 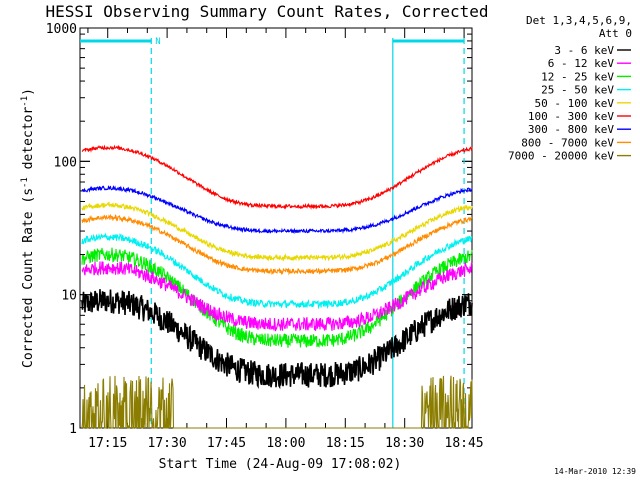 What do you see at coordinates (69, 296) in the screenshot?
I see `y-tick-label: 10` at bounding box center [69, 296].